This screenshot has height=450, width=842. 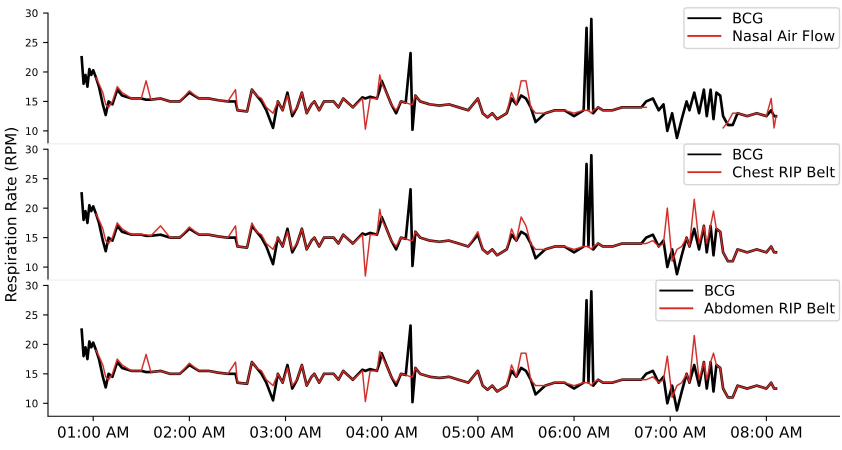 I want to click on x-tick-label: 08:00 AM, so click(x=766, y=432).